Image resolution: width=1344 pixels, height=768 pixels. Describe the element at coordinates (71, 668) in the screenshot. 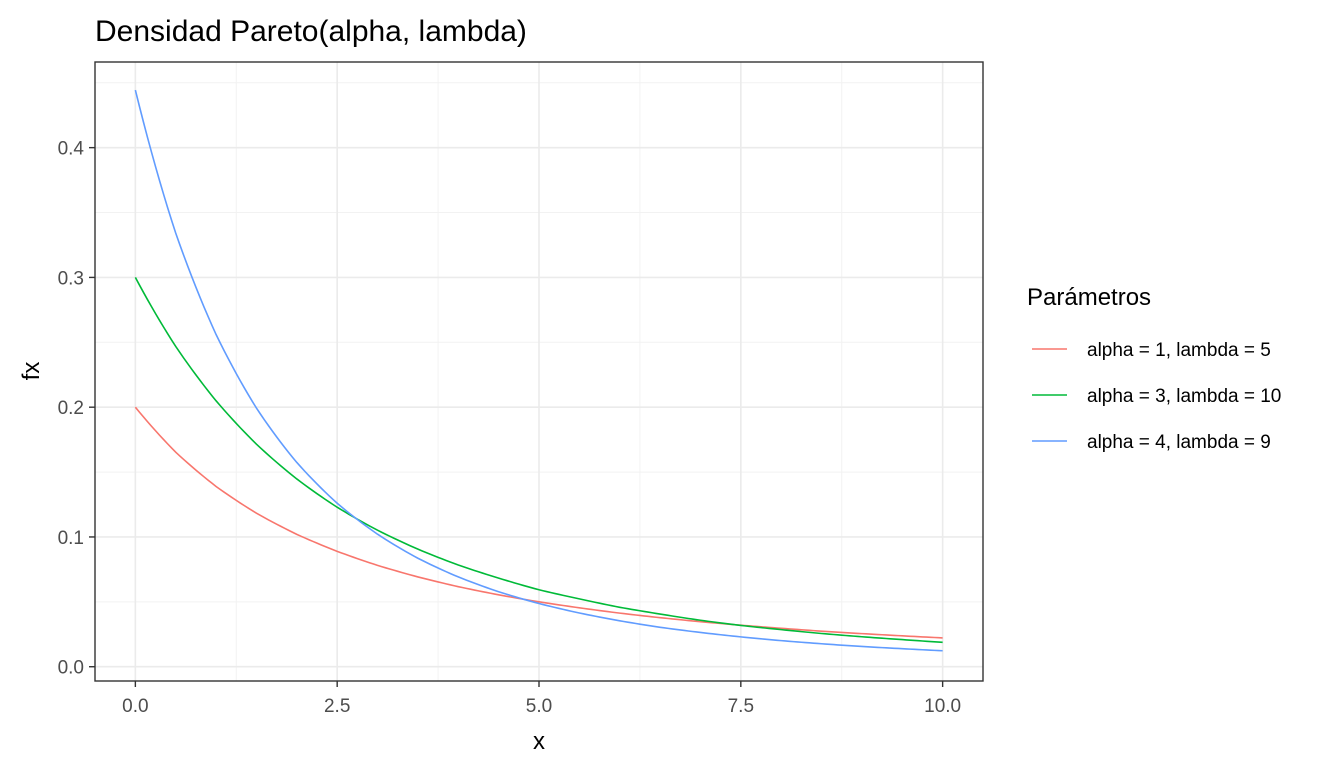

I see `y-tick-label: 0.0` at that location.